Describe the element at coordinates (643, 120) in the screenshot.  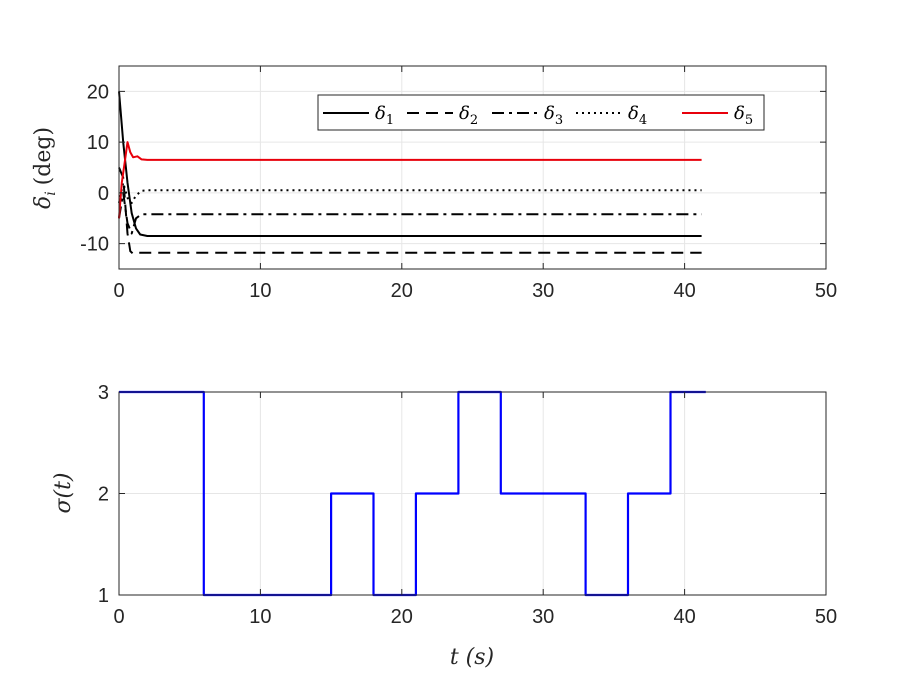
I see `legend-subscript: 4` at that location.